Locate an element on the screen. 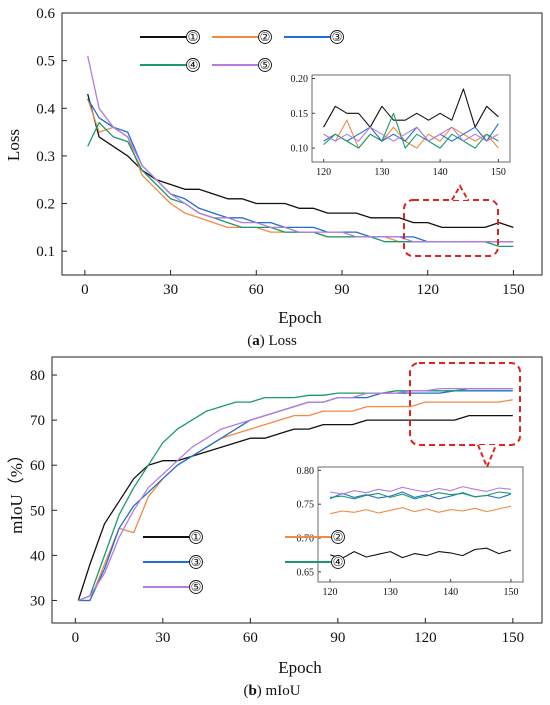 The width and height of the screenshot is (550, 705). chart1-inset-series-4-line is located at coordinates (411, 130).